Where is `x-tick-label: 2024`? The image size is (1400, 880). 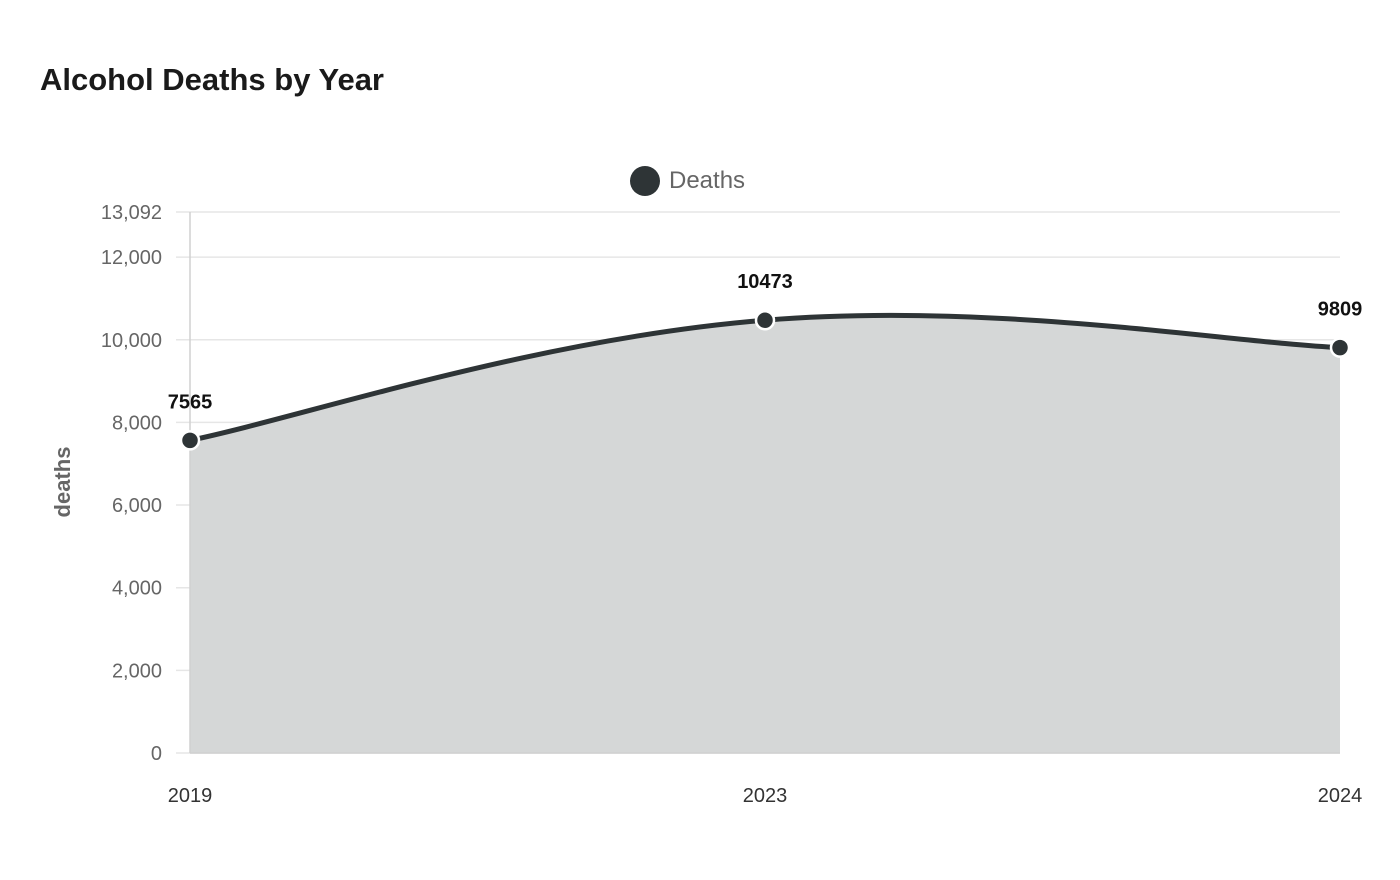
x-tick-label: 2024 is located at coordinates (1340, 796).